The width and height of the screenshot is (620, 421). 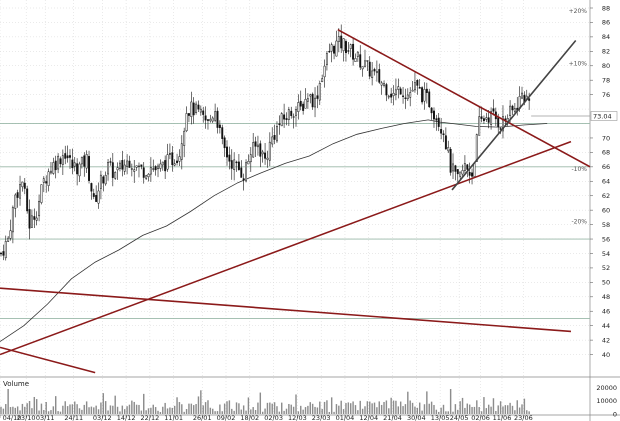 What do you see at coordinates (579, 222) in the screenshot?
I see `percent-level-label: -20%` at bounding box center [579, 222].